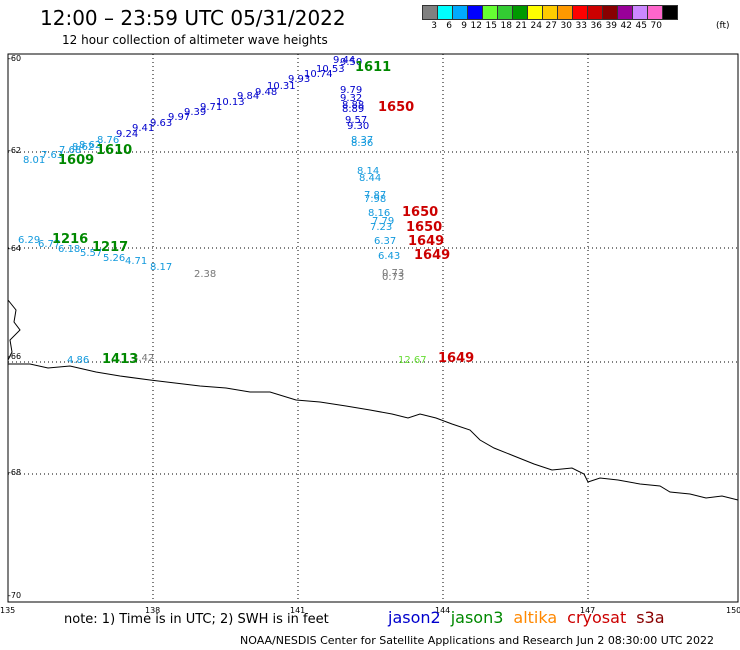 The height and width of the screenshot is (650, 740). I want to click on wave-height-label: 9.44, so click(344, 60).